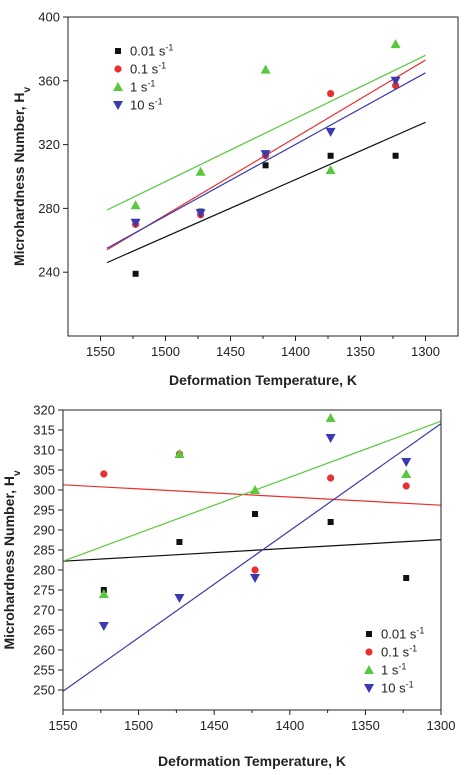 The image size is (474, 775). Describe the element at coordinates (44, 450) in the screenshot. I see `y-tick-label: 310` at that location.